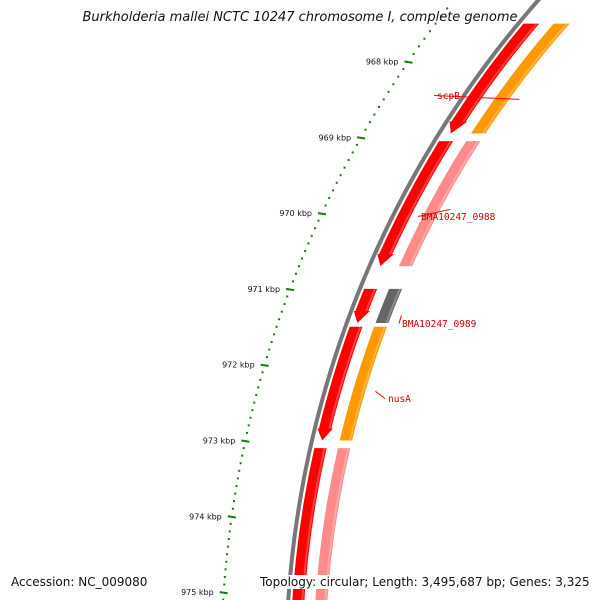  What do you see at coordinates (335, 137) in the screenshot?
I see `ruler-tick-label: 969 kbp` at bounding box center [335, 137].